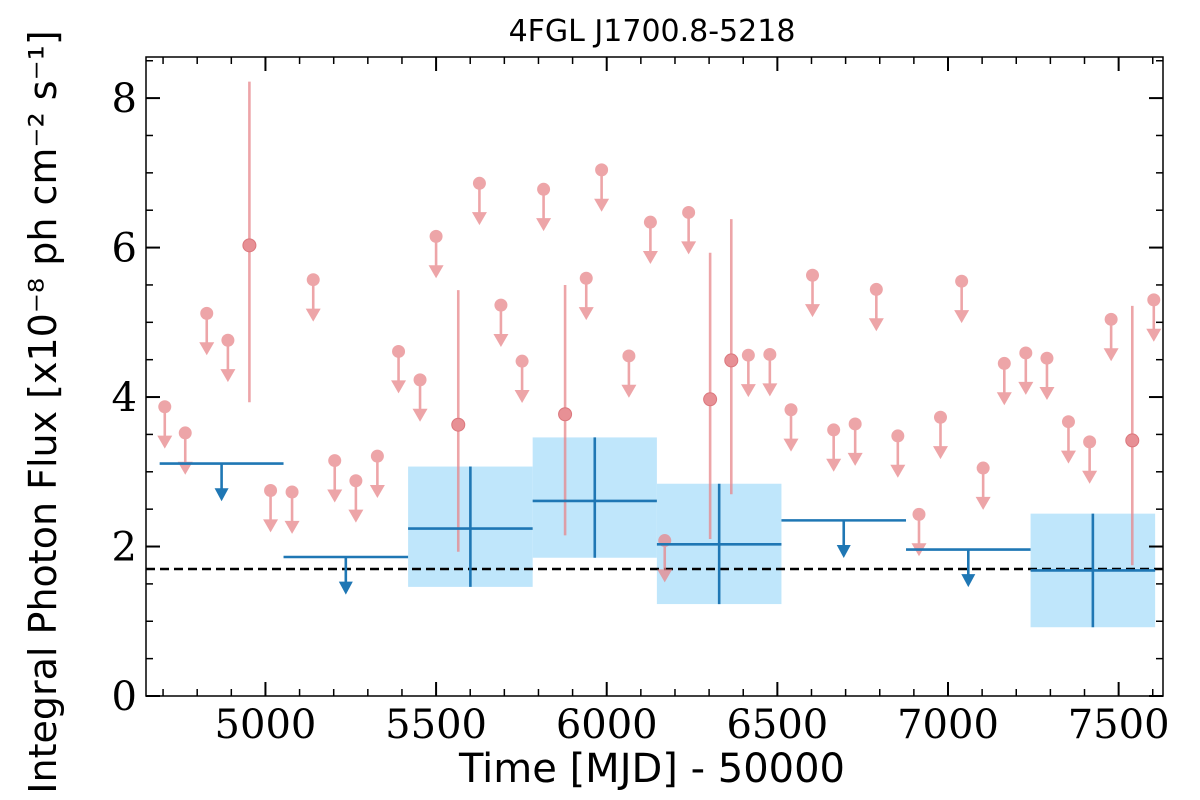 This screenshot has height=800, width=1200. Describe the element at coordinates (124, 398) in the screenshot. I see `y-tick-label: 4` at that location.